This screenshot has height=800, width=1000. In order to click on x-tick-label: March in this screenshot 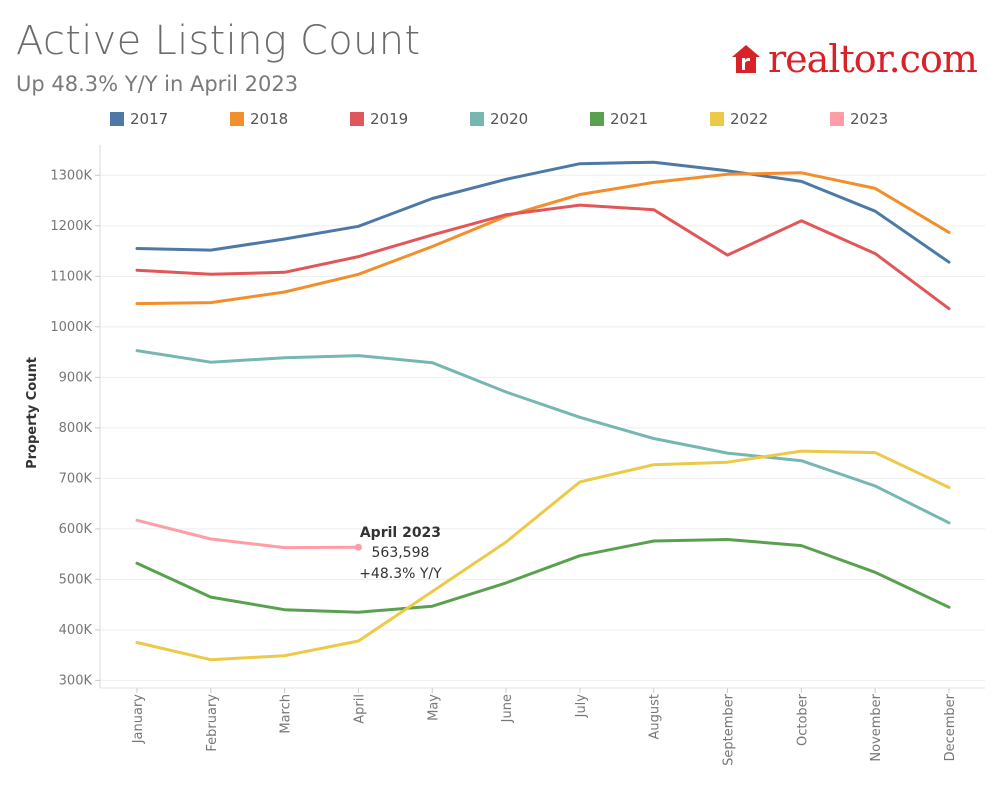, I will do `click(286, 714)`.